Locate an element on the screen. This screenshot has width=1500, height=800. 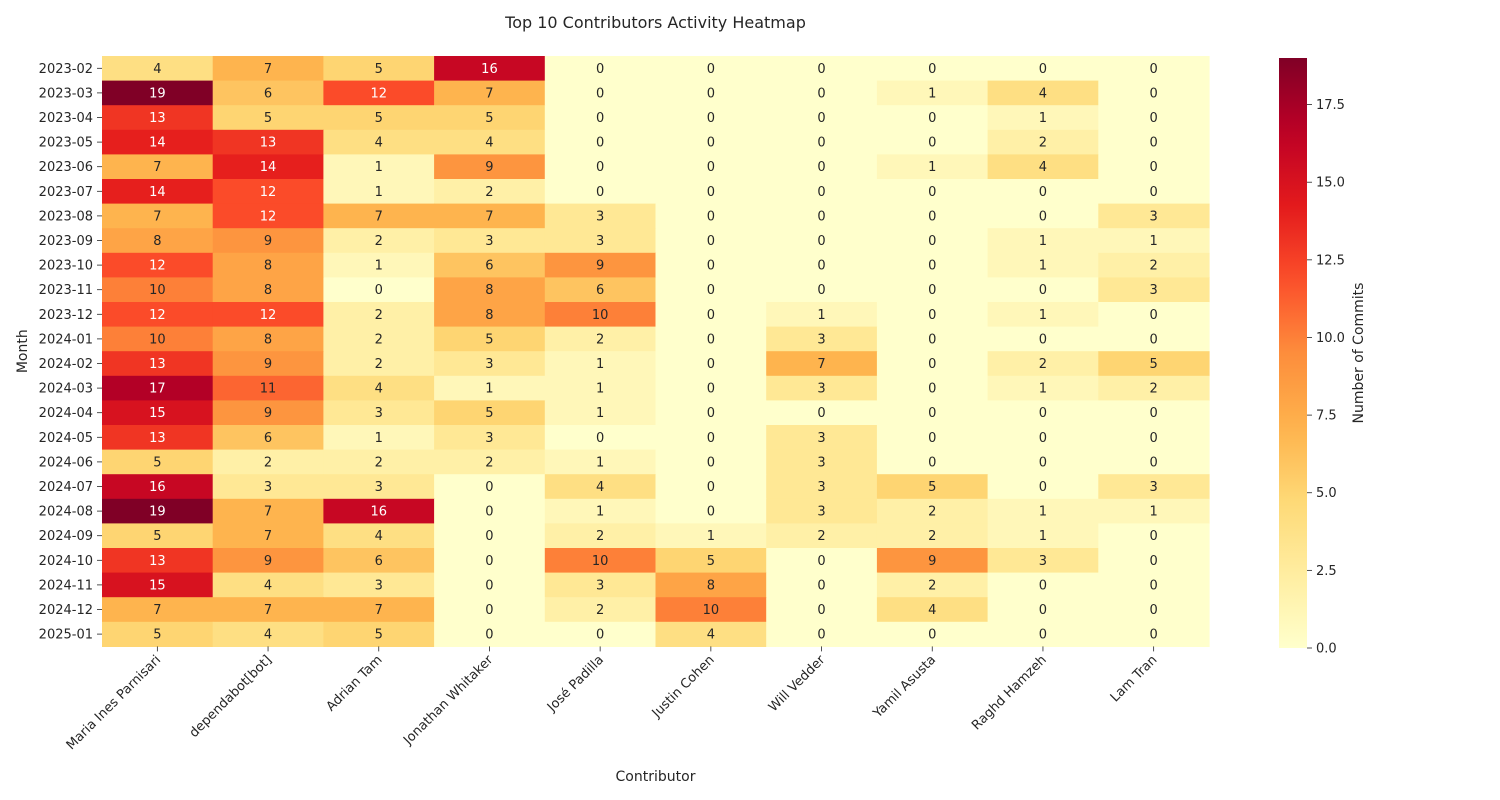
y-tick-label: 2023-09 is located at coordinates (66, 241).